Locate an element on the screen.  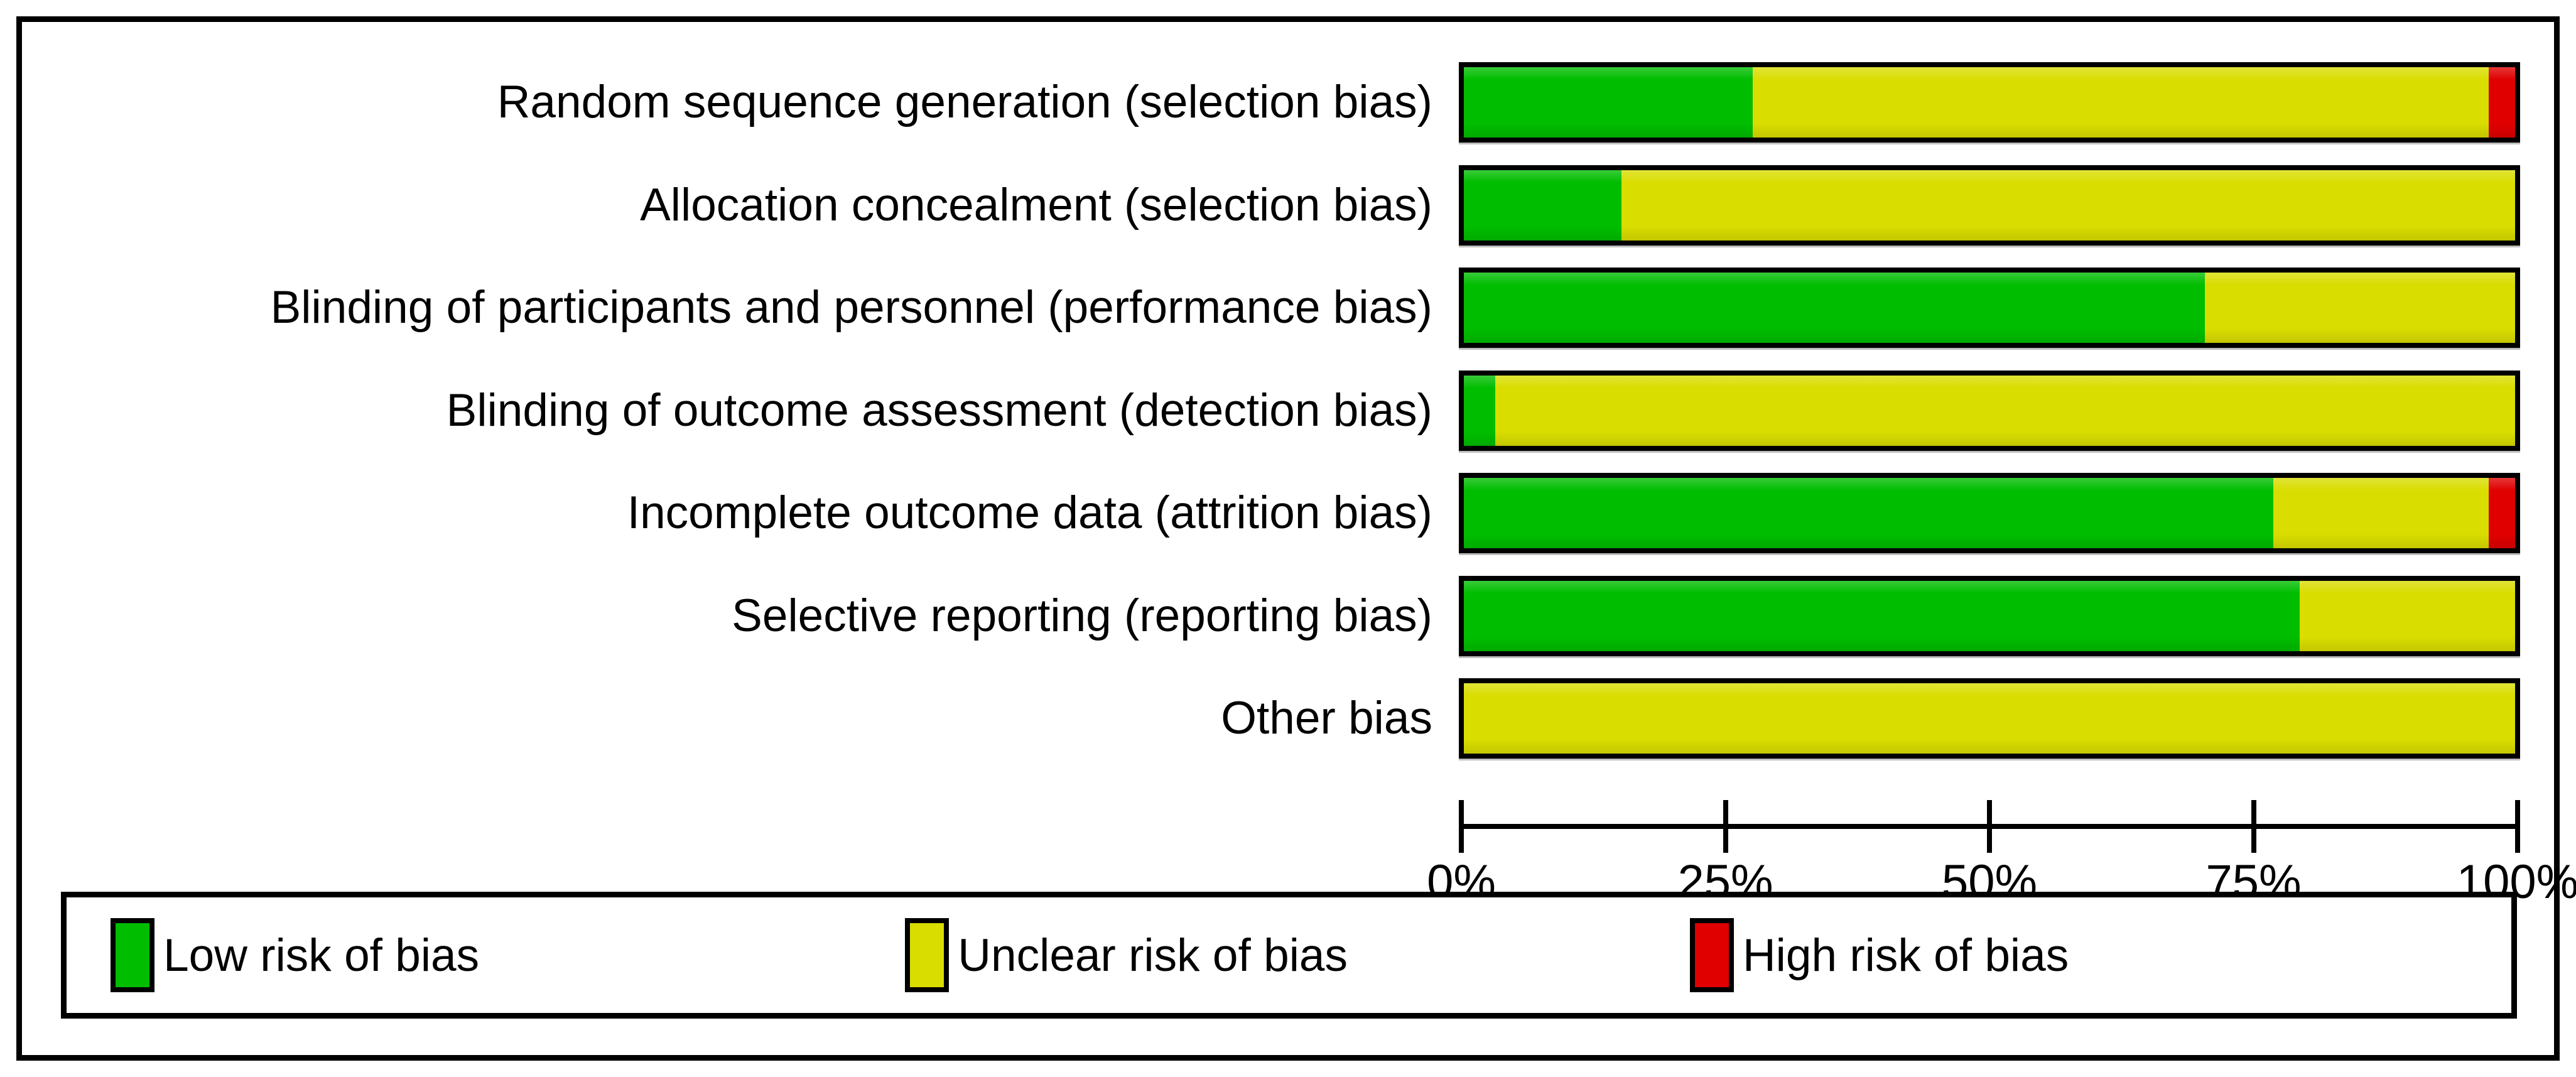
legend-item: Unclear risk of bias is located at coordinates (1127, 955).